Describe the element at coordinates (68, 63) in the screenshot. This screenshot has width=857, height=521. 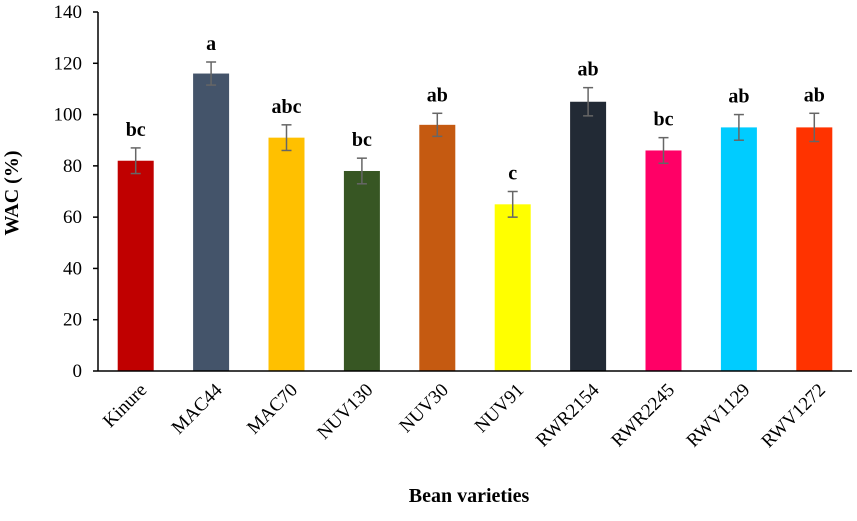
I see `y-tick-label: 120` at that location.